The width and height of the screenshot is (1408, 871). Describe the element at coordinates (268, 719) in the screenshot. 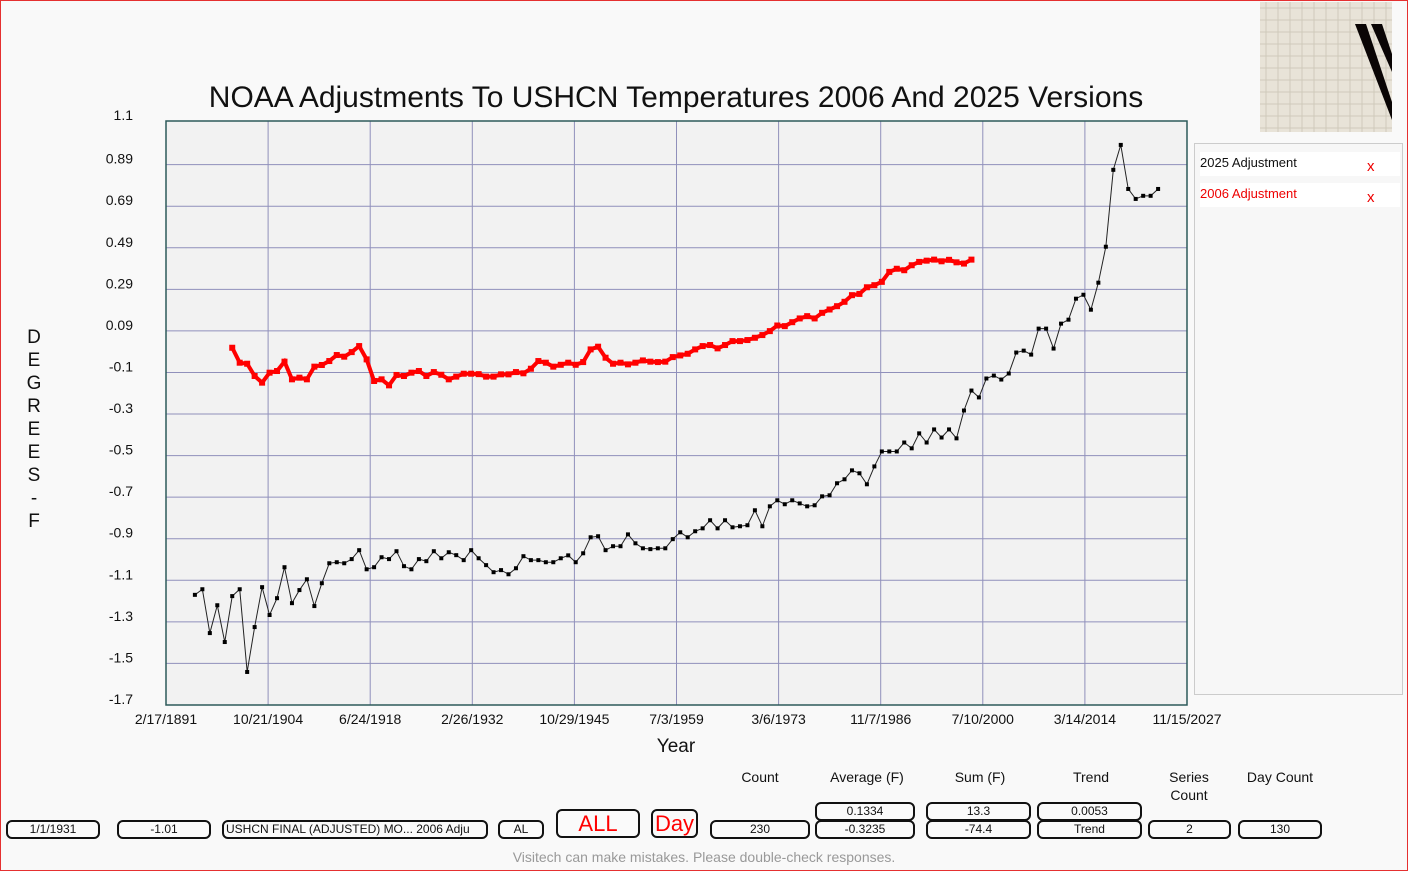

I see `x-tick-label: 10/21/1904` at that location.